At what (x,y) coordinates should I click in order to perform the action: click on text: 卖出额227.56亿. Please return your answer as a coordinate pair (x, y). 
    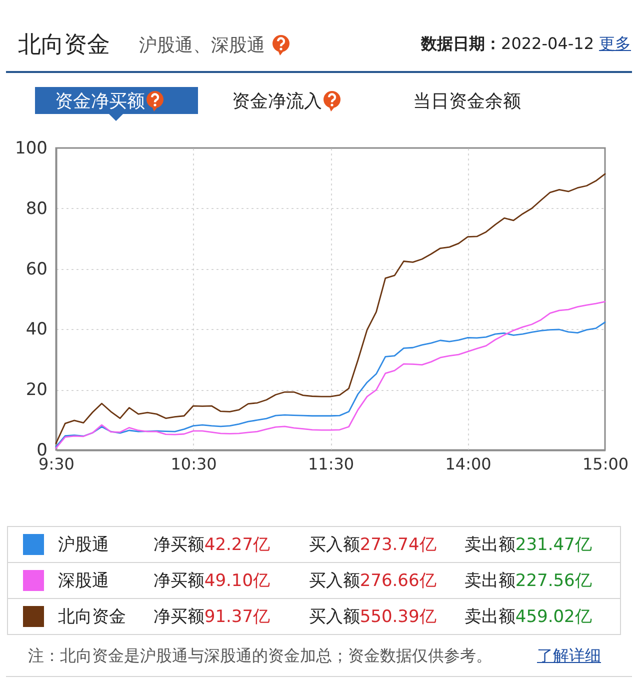
    Looking at the image, I should click on (528, 581).